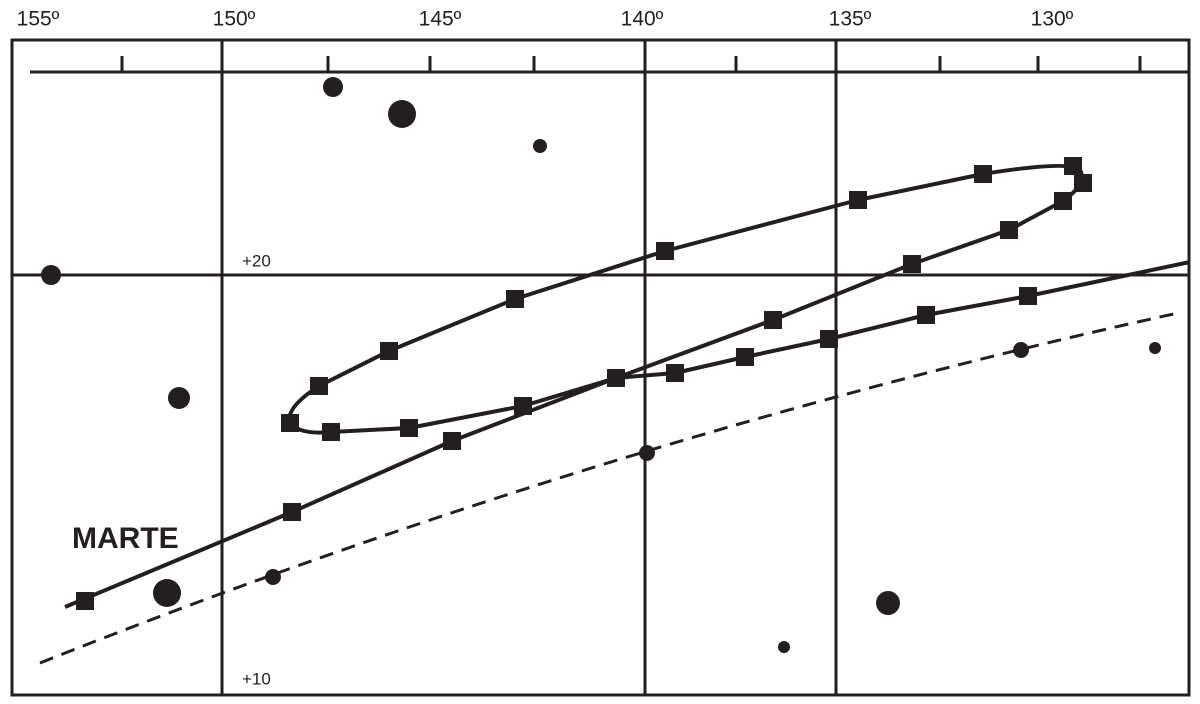  I want to click on mars-label: MARTE, so click(125, 538).